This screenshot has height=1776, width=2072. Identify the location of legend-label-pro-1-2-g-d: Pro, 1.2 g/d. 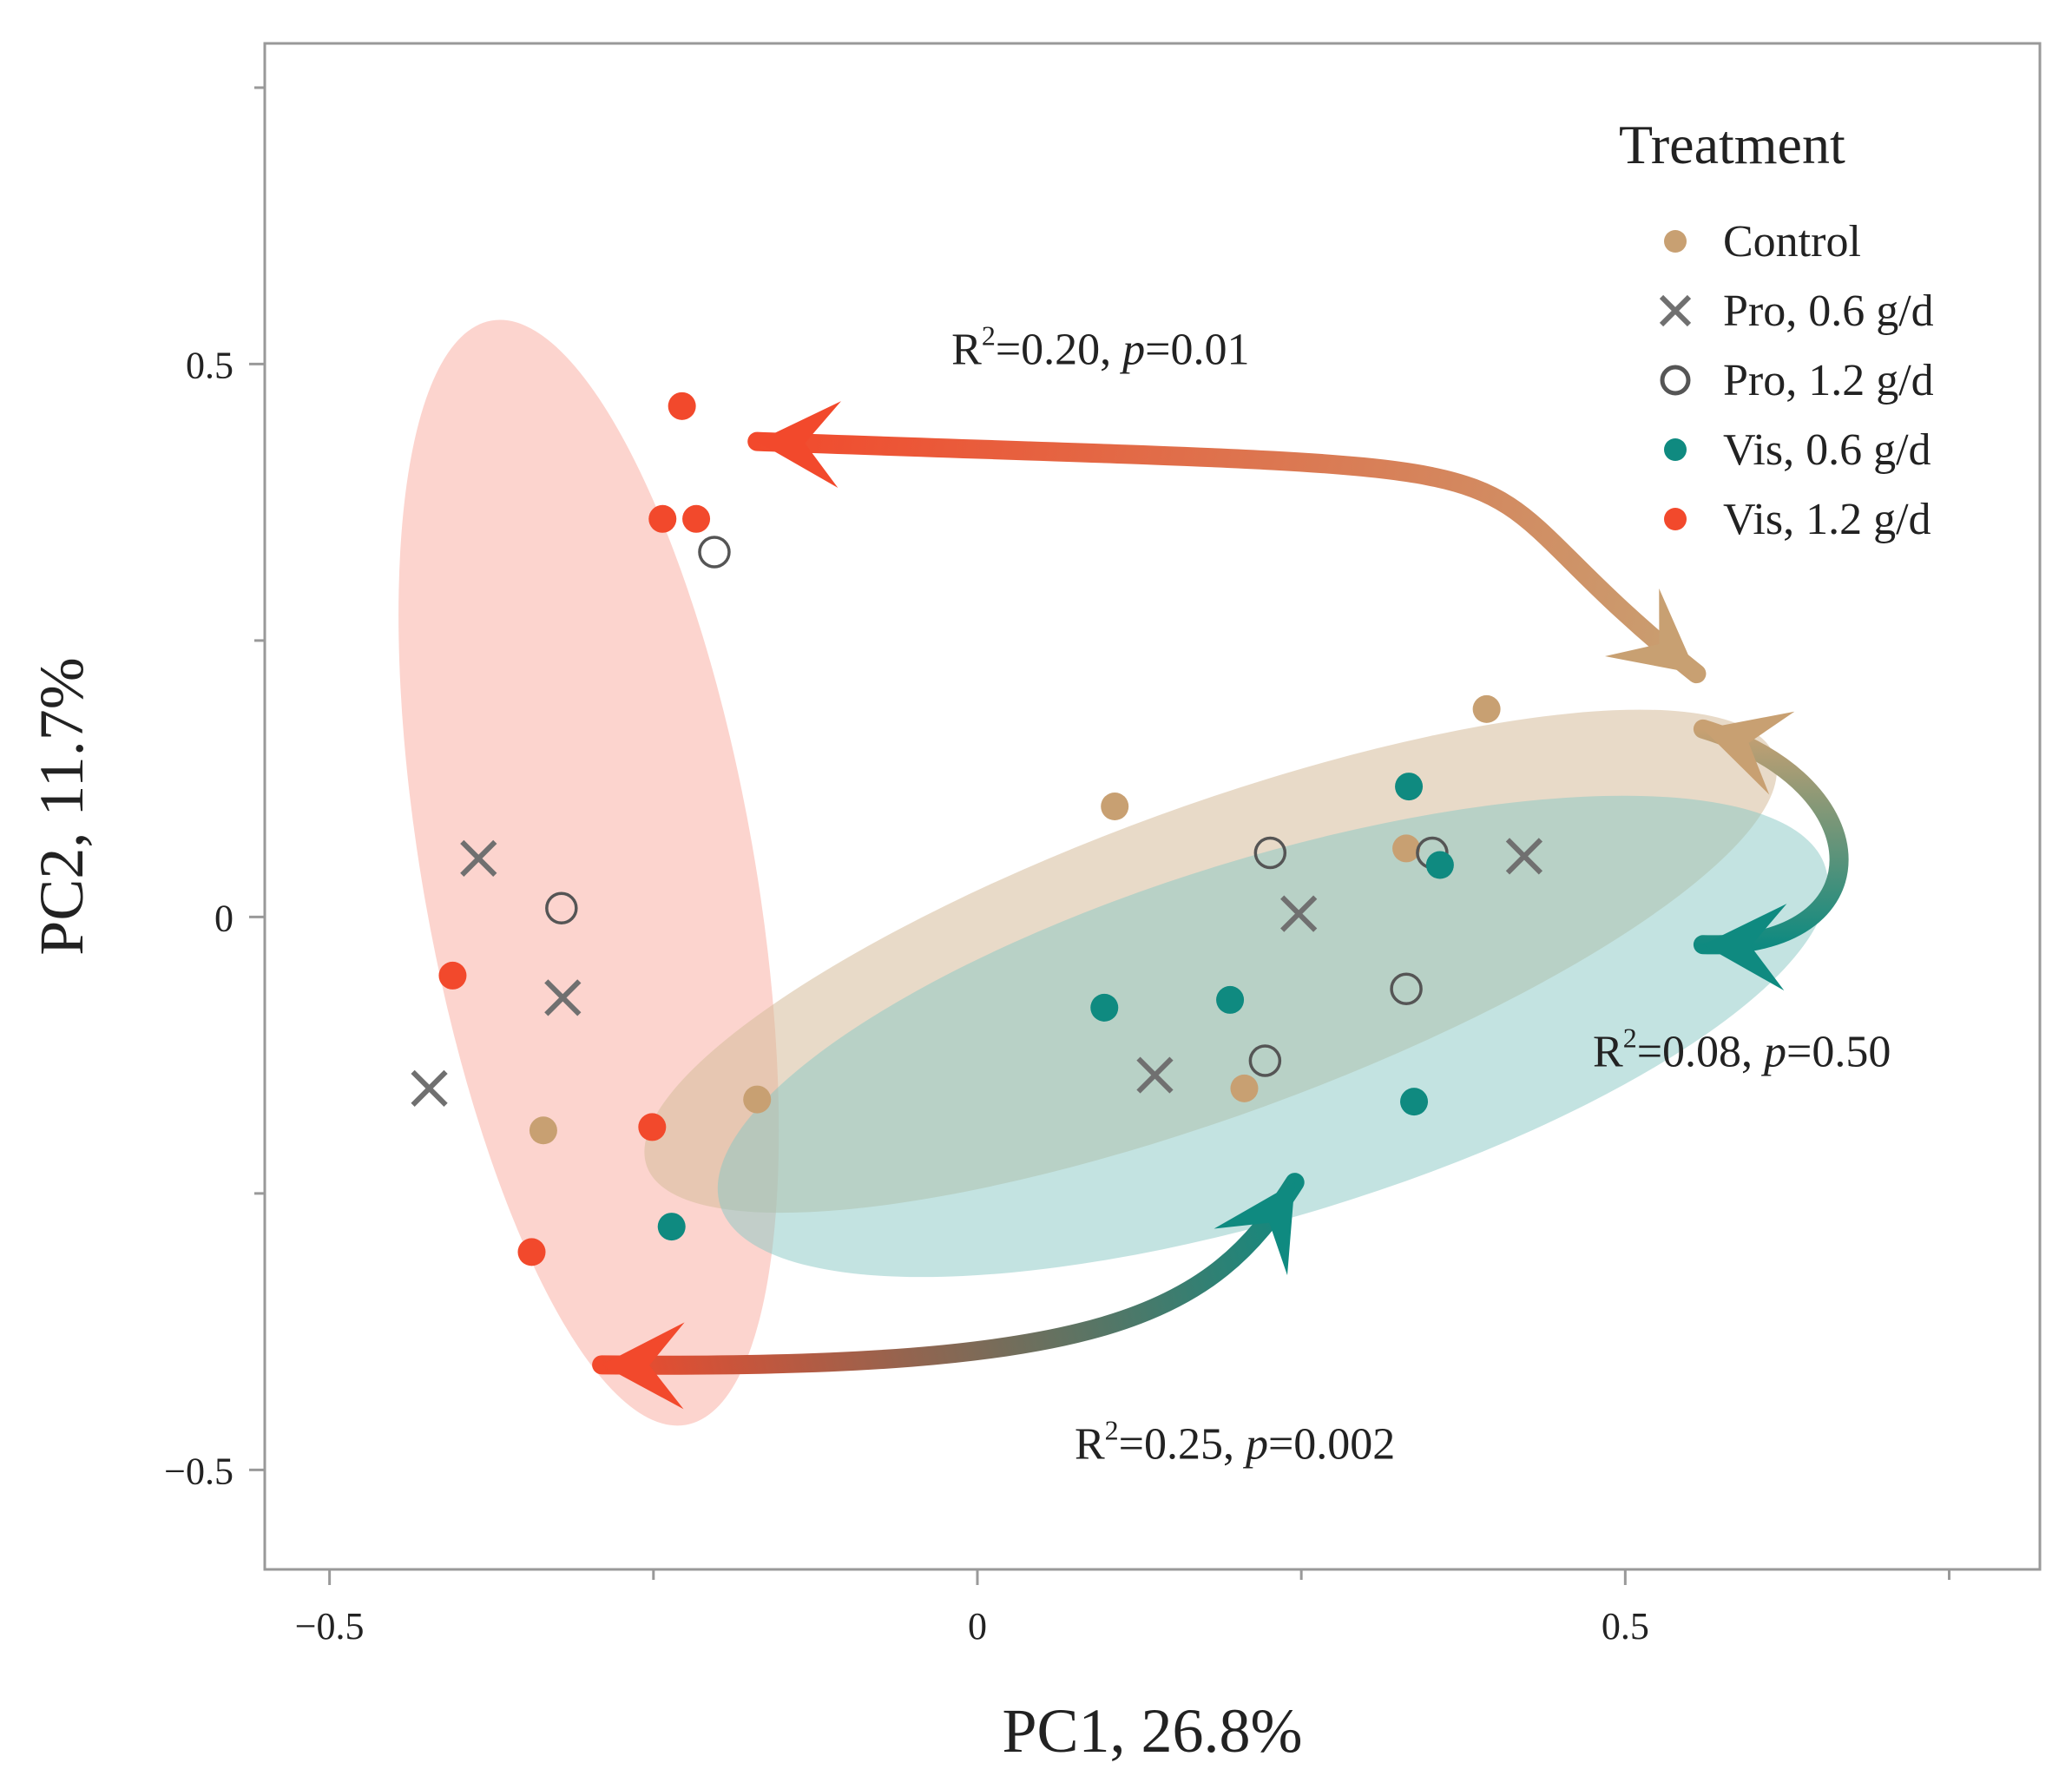
(1828, 380).